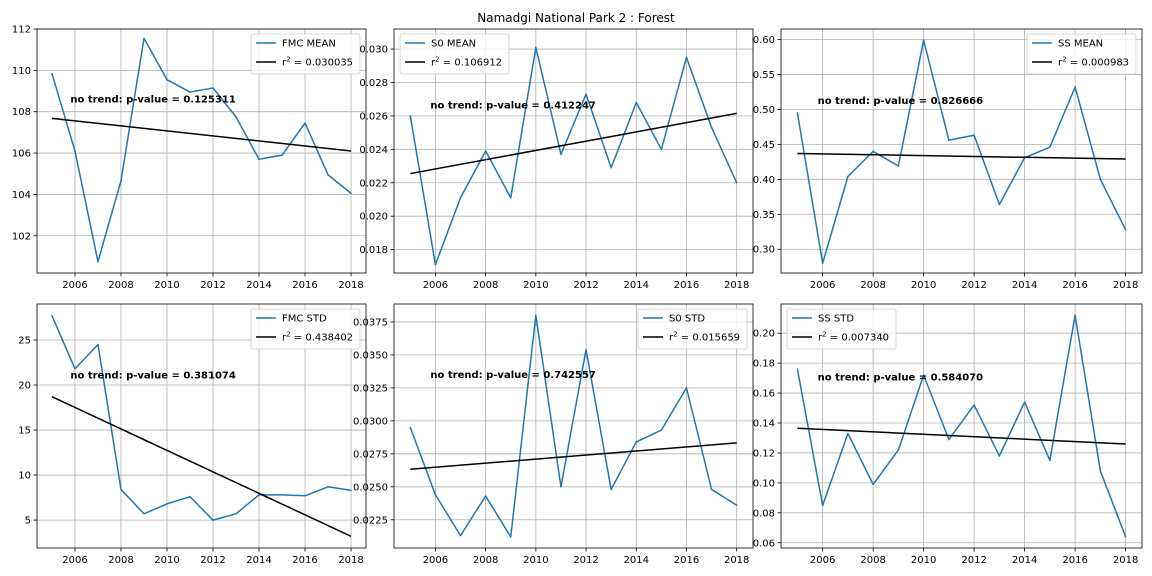  Describe the element at coordinates (513, 105) in the screenshot. I see `trend-annotation: no trend: p-value = 0.412247` at that location.